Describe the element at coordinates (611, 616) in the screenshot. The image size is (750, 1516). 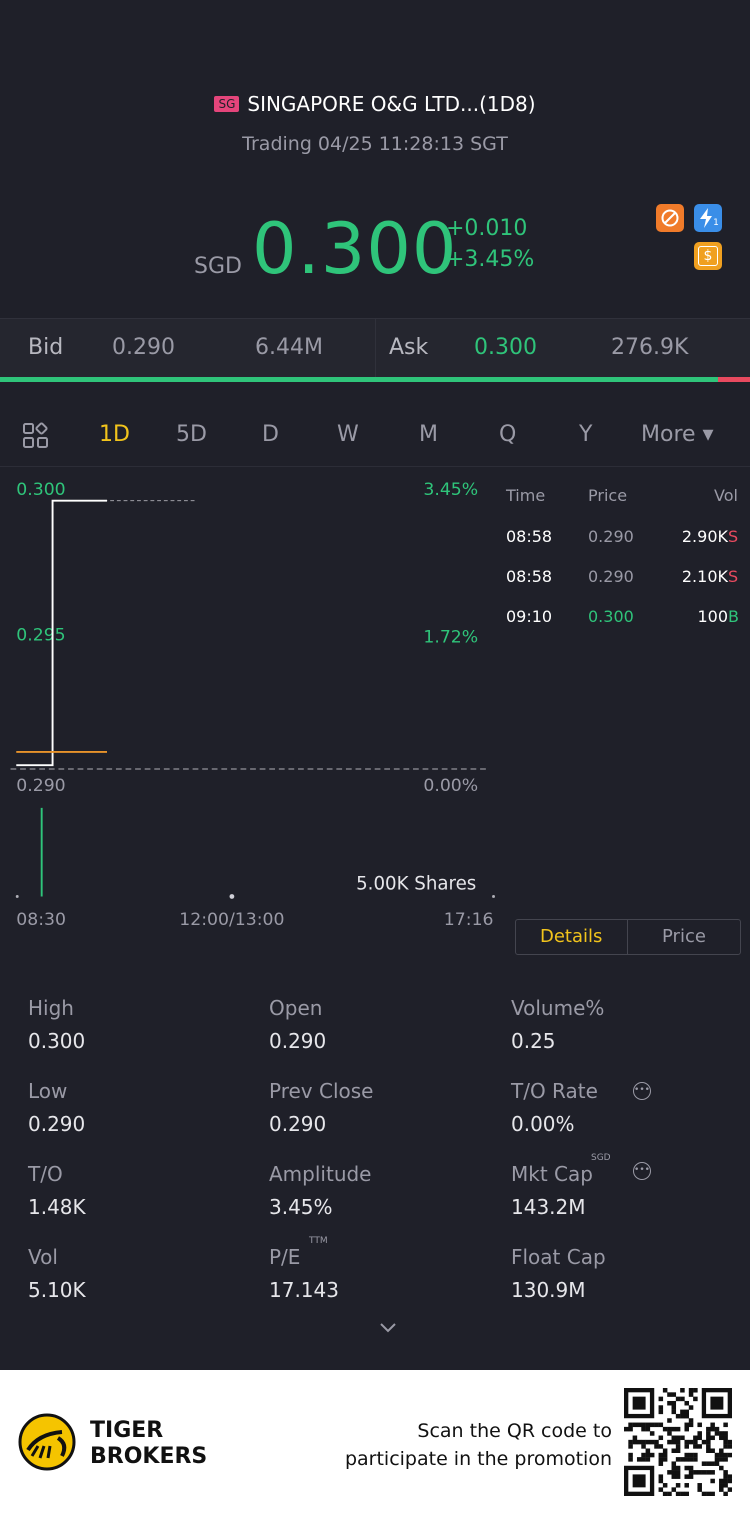
I see `trade-price: 0.300` at that location.